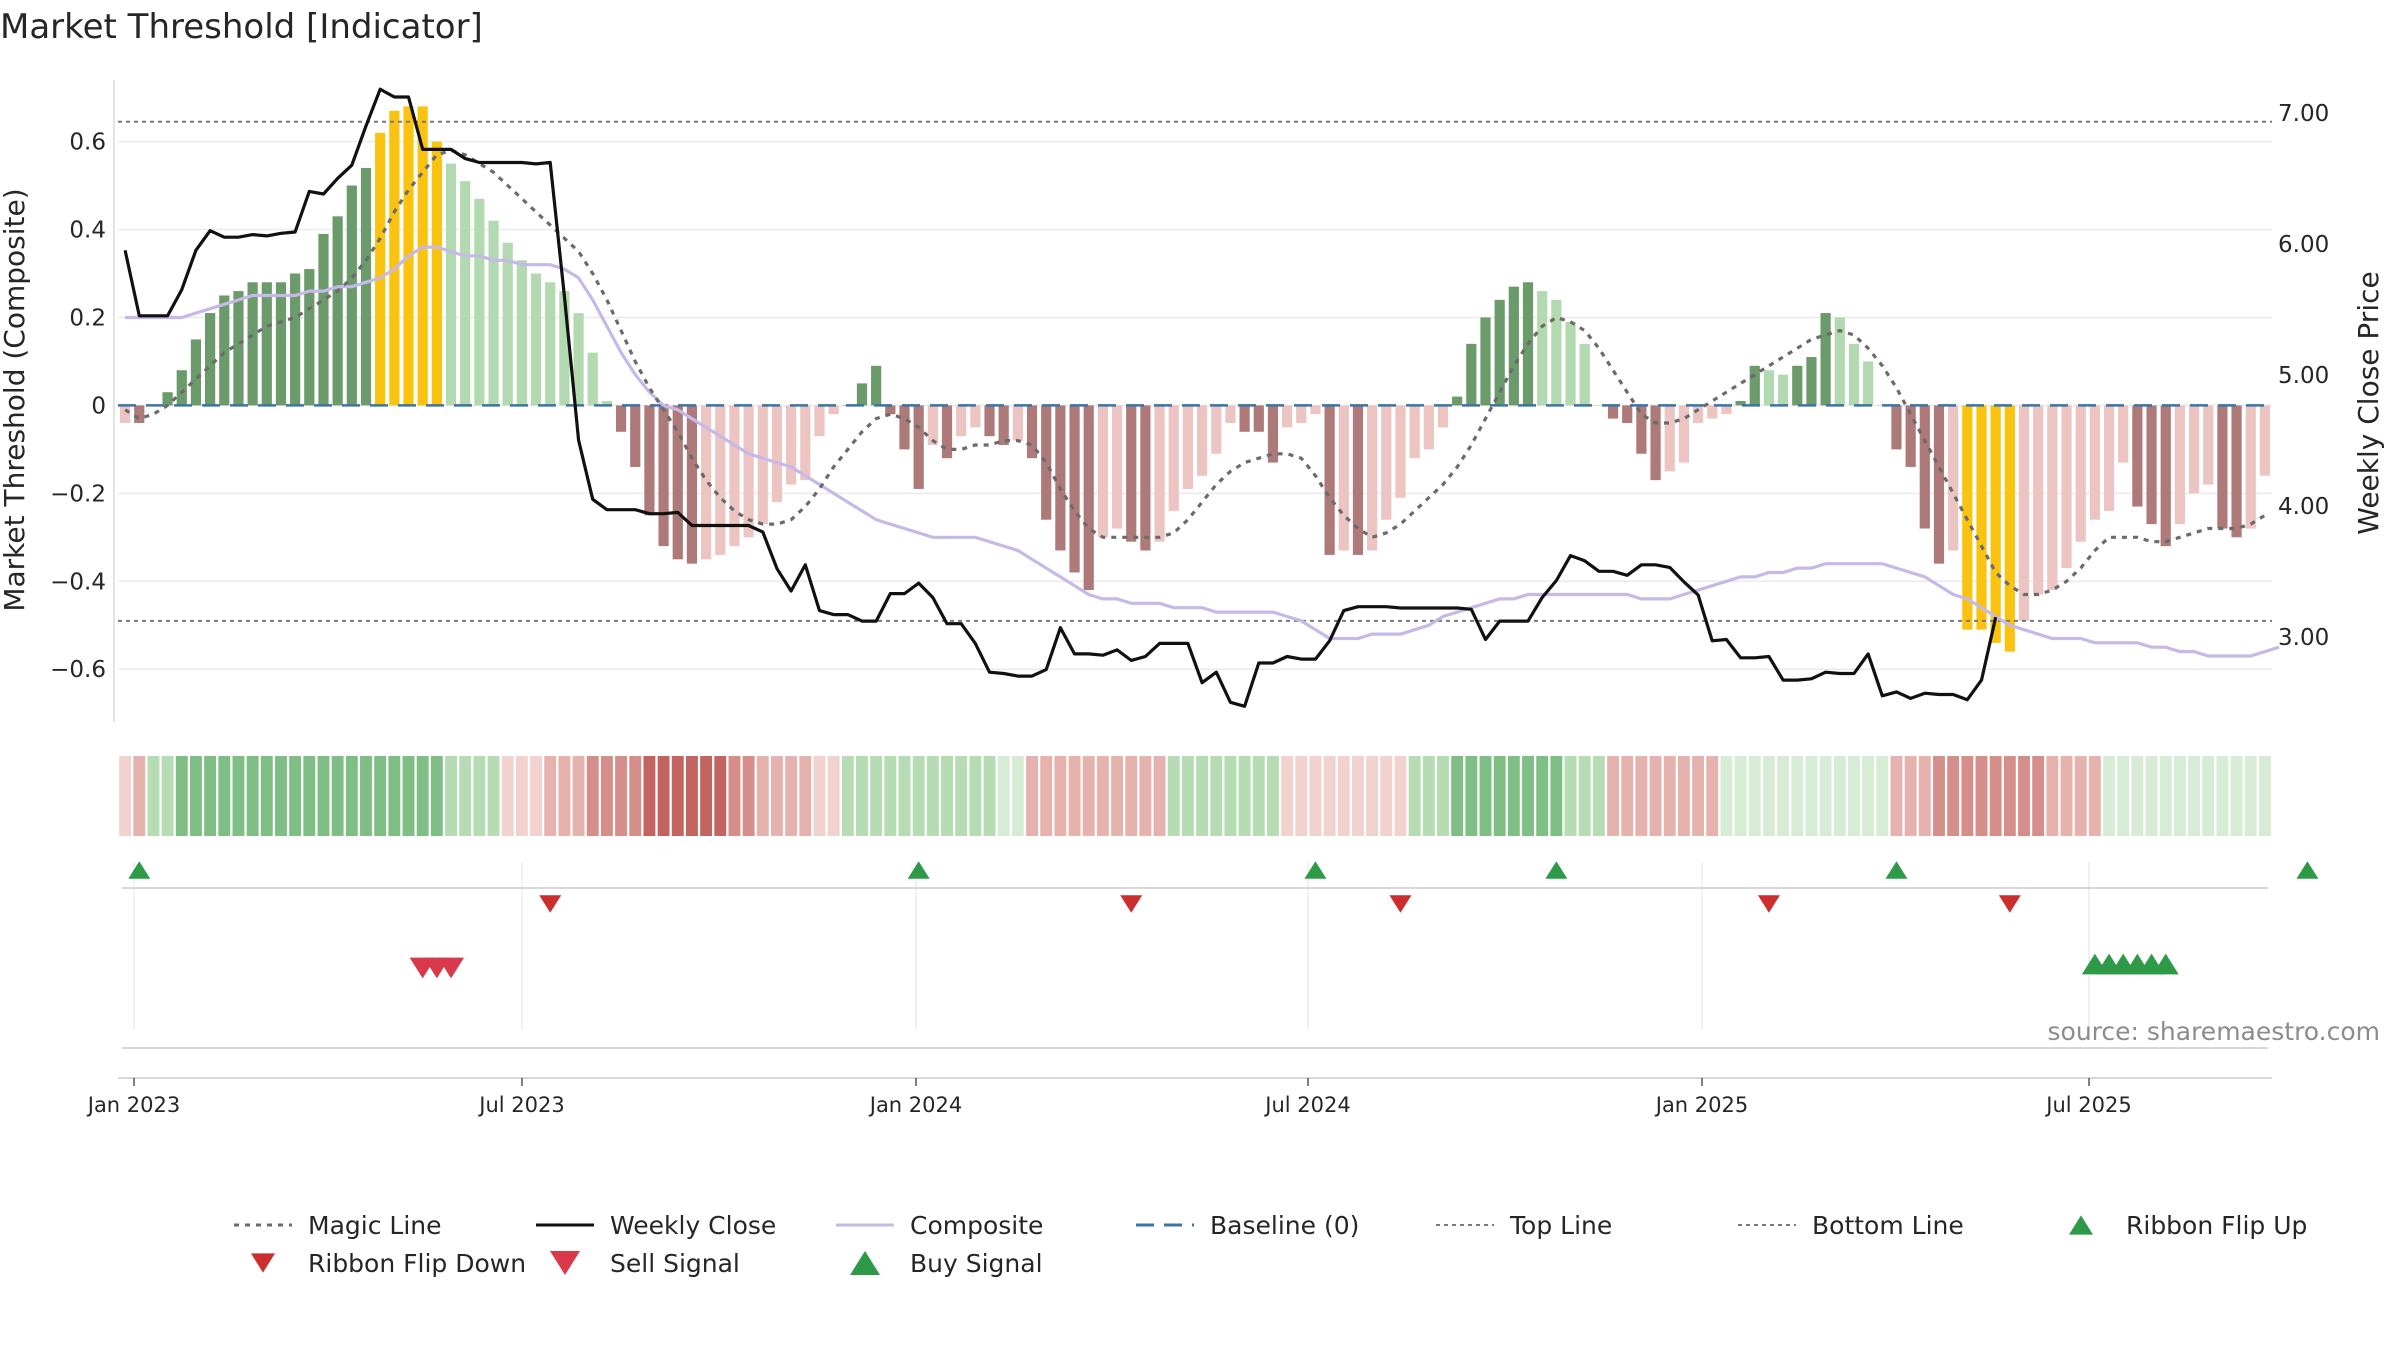 The height and width of the screenshot is (1350, 2400). I want to click on y2-tick-label: 4.00, so click(2303, 507).